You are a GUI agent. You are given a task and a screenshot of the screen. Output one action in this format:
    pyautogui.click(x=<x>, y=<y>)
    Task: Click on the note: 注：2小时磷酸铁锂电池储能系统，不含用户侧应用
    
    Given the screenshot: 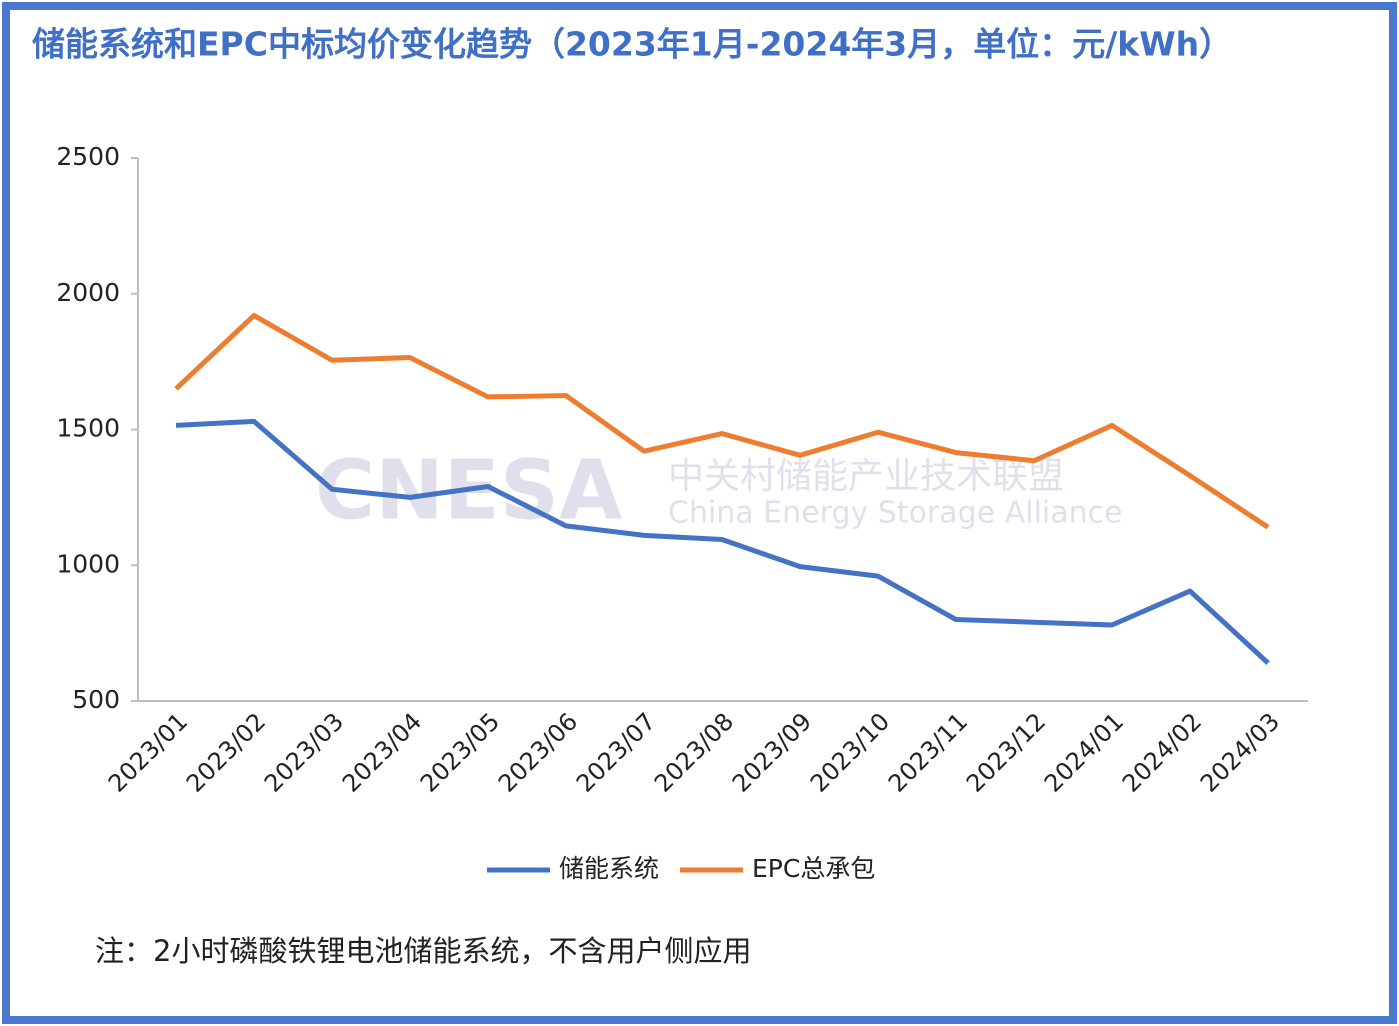 What is the action you would take?
    pyautogui.click(x=423, y=951)
    